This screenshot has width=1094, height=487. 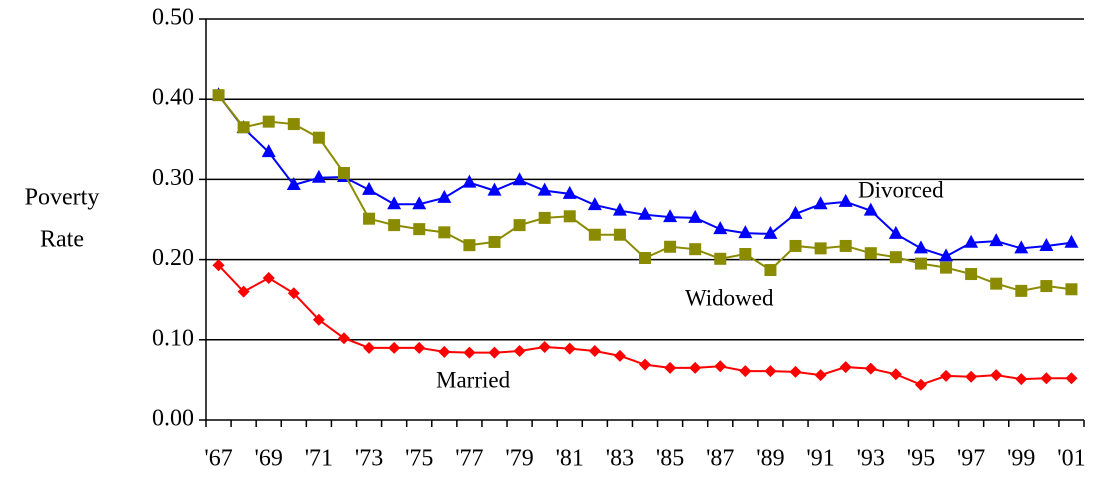 What do you see at coordinates (173, 338) in the screenshot?
I see `y-tick-label: 0.10` at bounding box center [173, 338].